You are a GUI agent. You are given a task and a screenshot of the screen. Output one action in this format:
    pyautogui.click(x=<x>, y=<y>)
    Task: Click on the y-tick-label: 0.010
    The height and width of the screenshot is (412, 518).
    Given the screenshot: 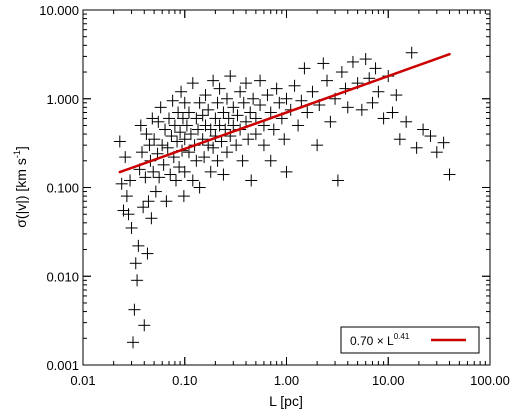 What is the action you would take?
    pyautogui.click(x=62, y=276)
    